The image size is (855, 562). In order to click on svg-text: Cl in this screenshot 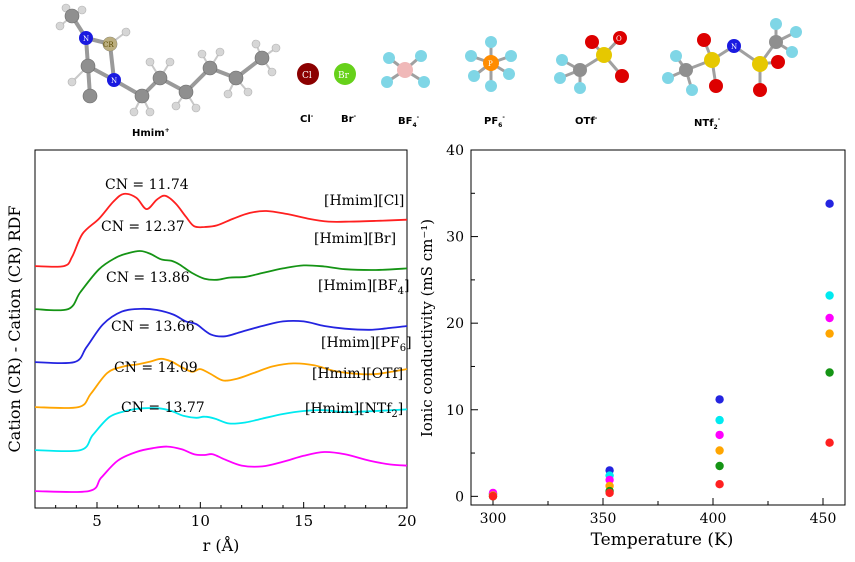, I will do `click(307, 76)`.